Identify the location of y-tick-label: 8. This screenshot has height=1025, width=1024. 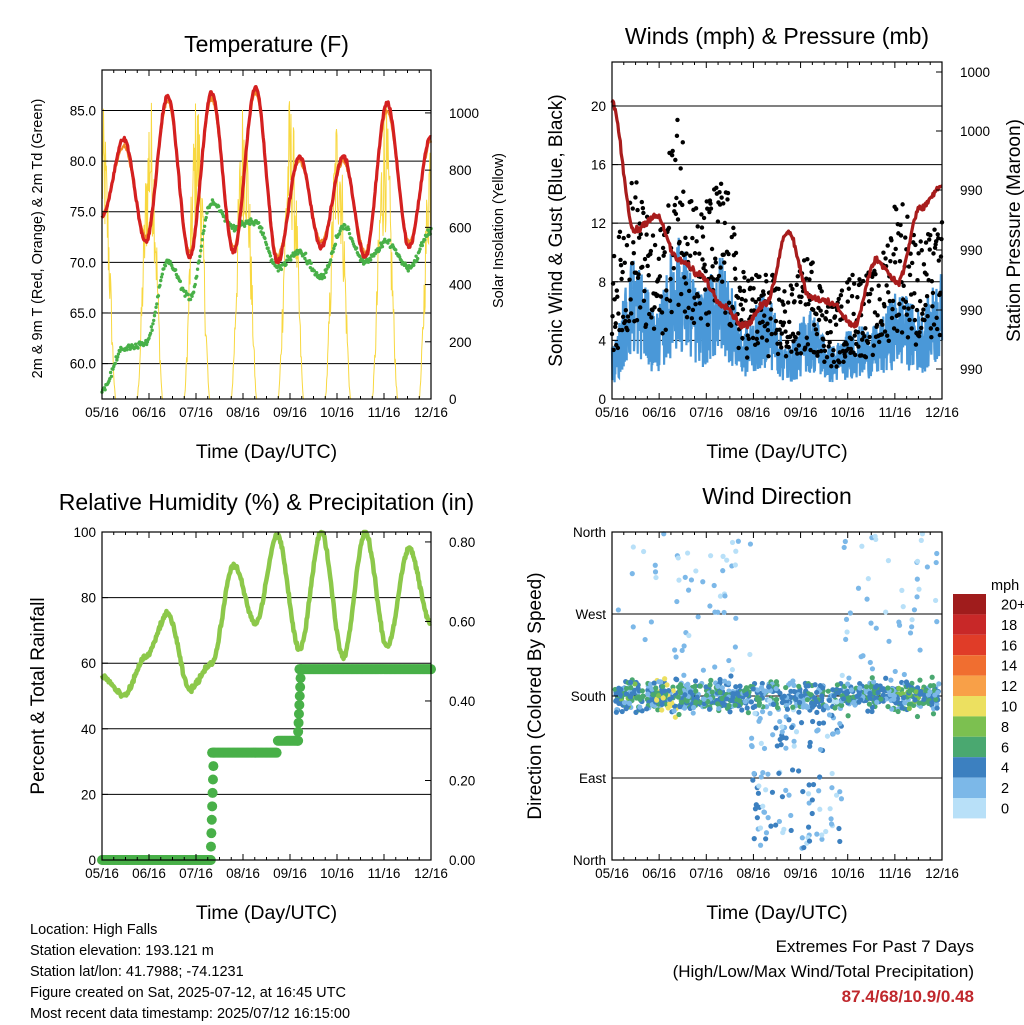
(602, 282).